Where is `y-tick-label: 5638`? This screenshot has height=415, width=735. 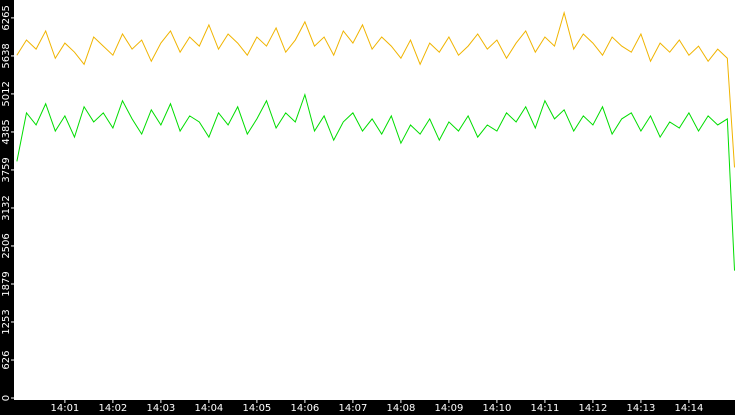 y-tick-label: 5638 is located at coordinates (6, 55).